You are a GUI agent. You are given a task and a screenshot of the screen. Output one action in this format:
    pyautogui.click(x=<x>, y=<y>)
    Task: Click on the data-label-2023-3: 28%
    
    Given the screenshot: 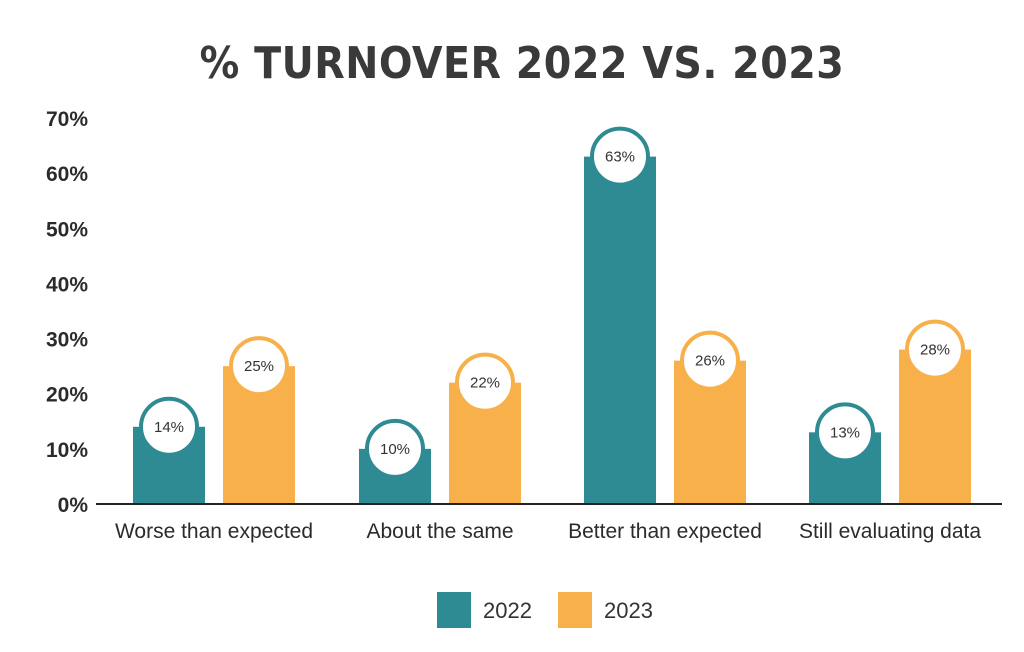 What is the action you would take?
    pyautogui.click(x=935, y=350)
    